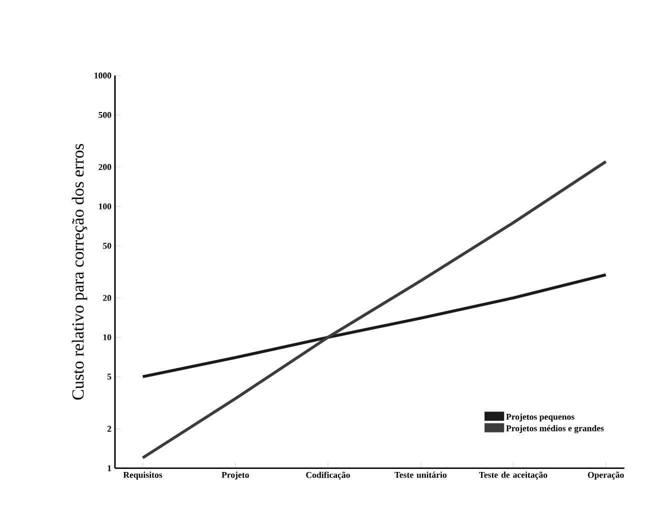 This screenshot has width=648, height=515. What do you see at coordinates (109, 377) in the screenshot?
I see `y-tick-label: 5` at bounding box center [109, 377].